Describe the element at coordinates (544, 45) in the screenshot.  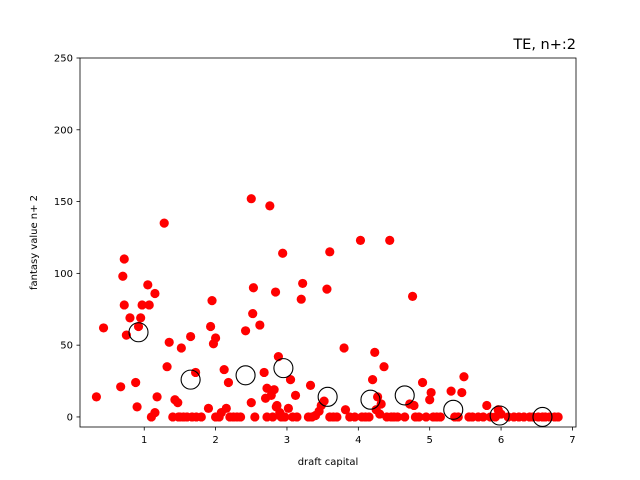
I see `chart-title: TE, n+:2` at that location.